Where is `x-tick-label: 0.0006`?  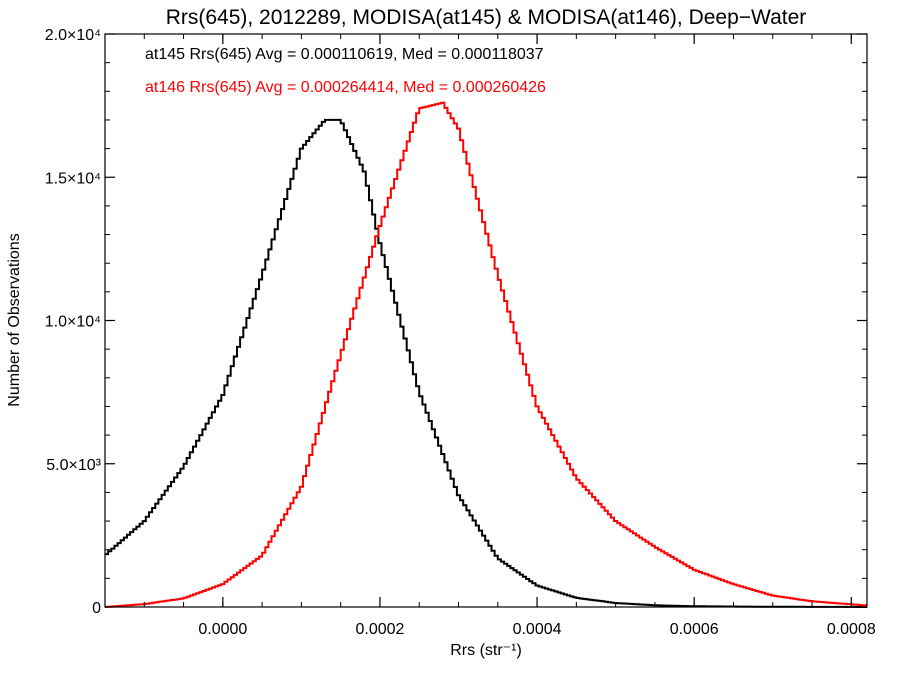
x-tick-label: 0.0006 is located at coordinates (694, 629).